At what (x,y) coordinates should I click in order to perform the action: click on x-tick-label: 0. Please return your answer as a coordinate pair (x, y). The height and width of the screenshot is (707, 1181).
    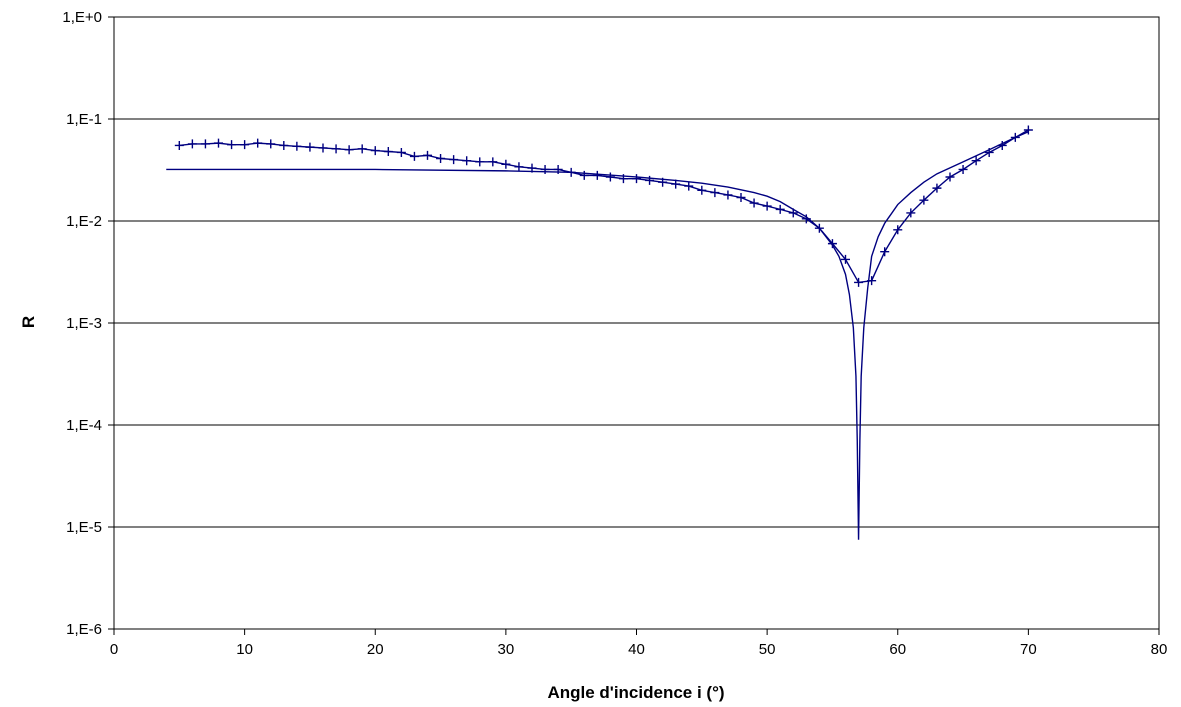
    Looking at the image, I should click on (114, 649).